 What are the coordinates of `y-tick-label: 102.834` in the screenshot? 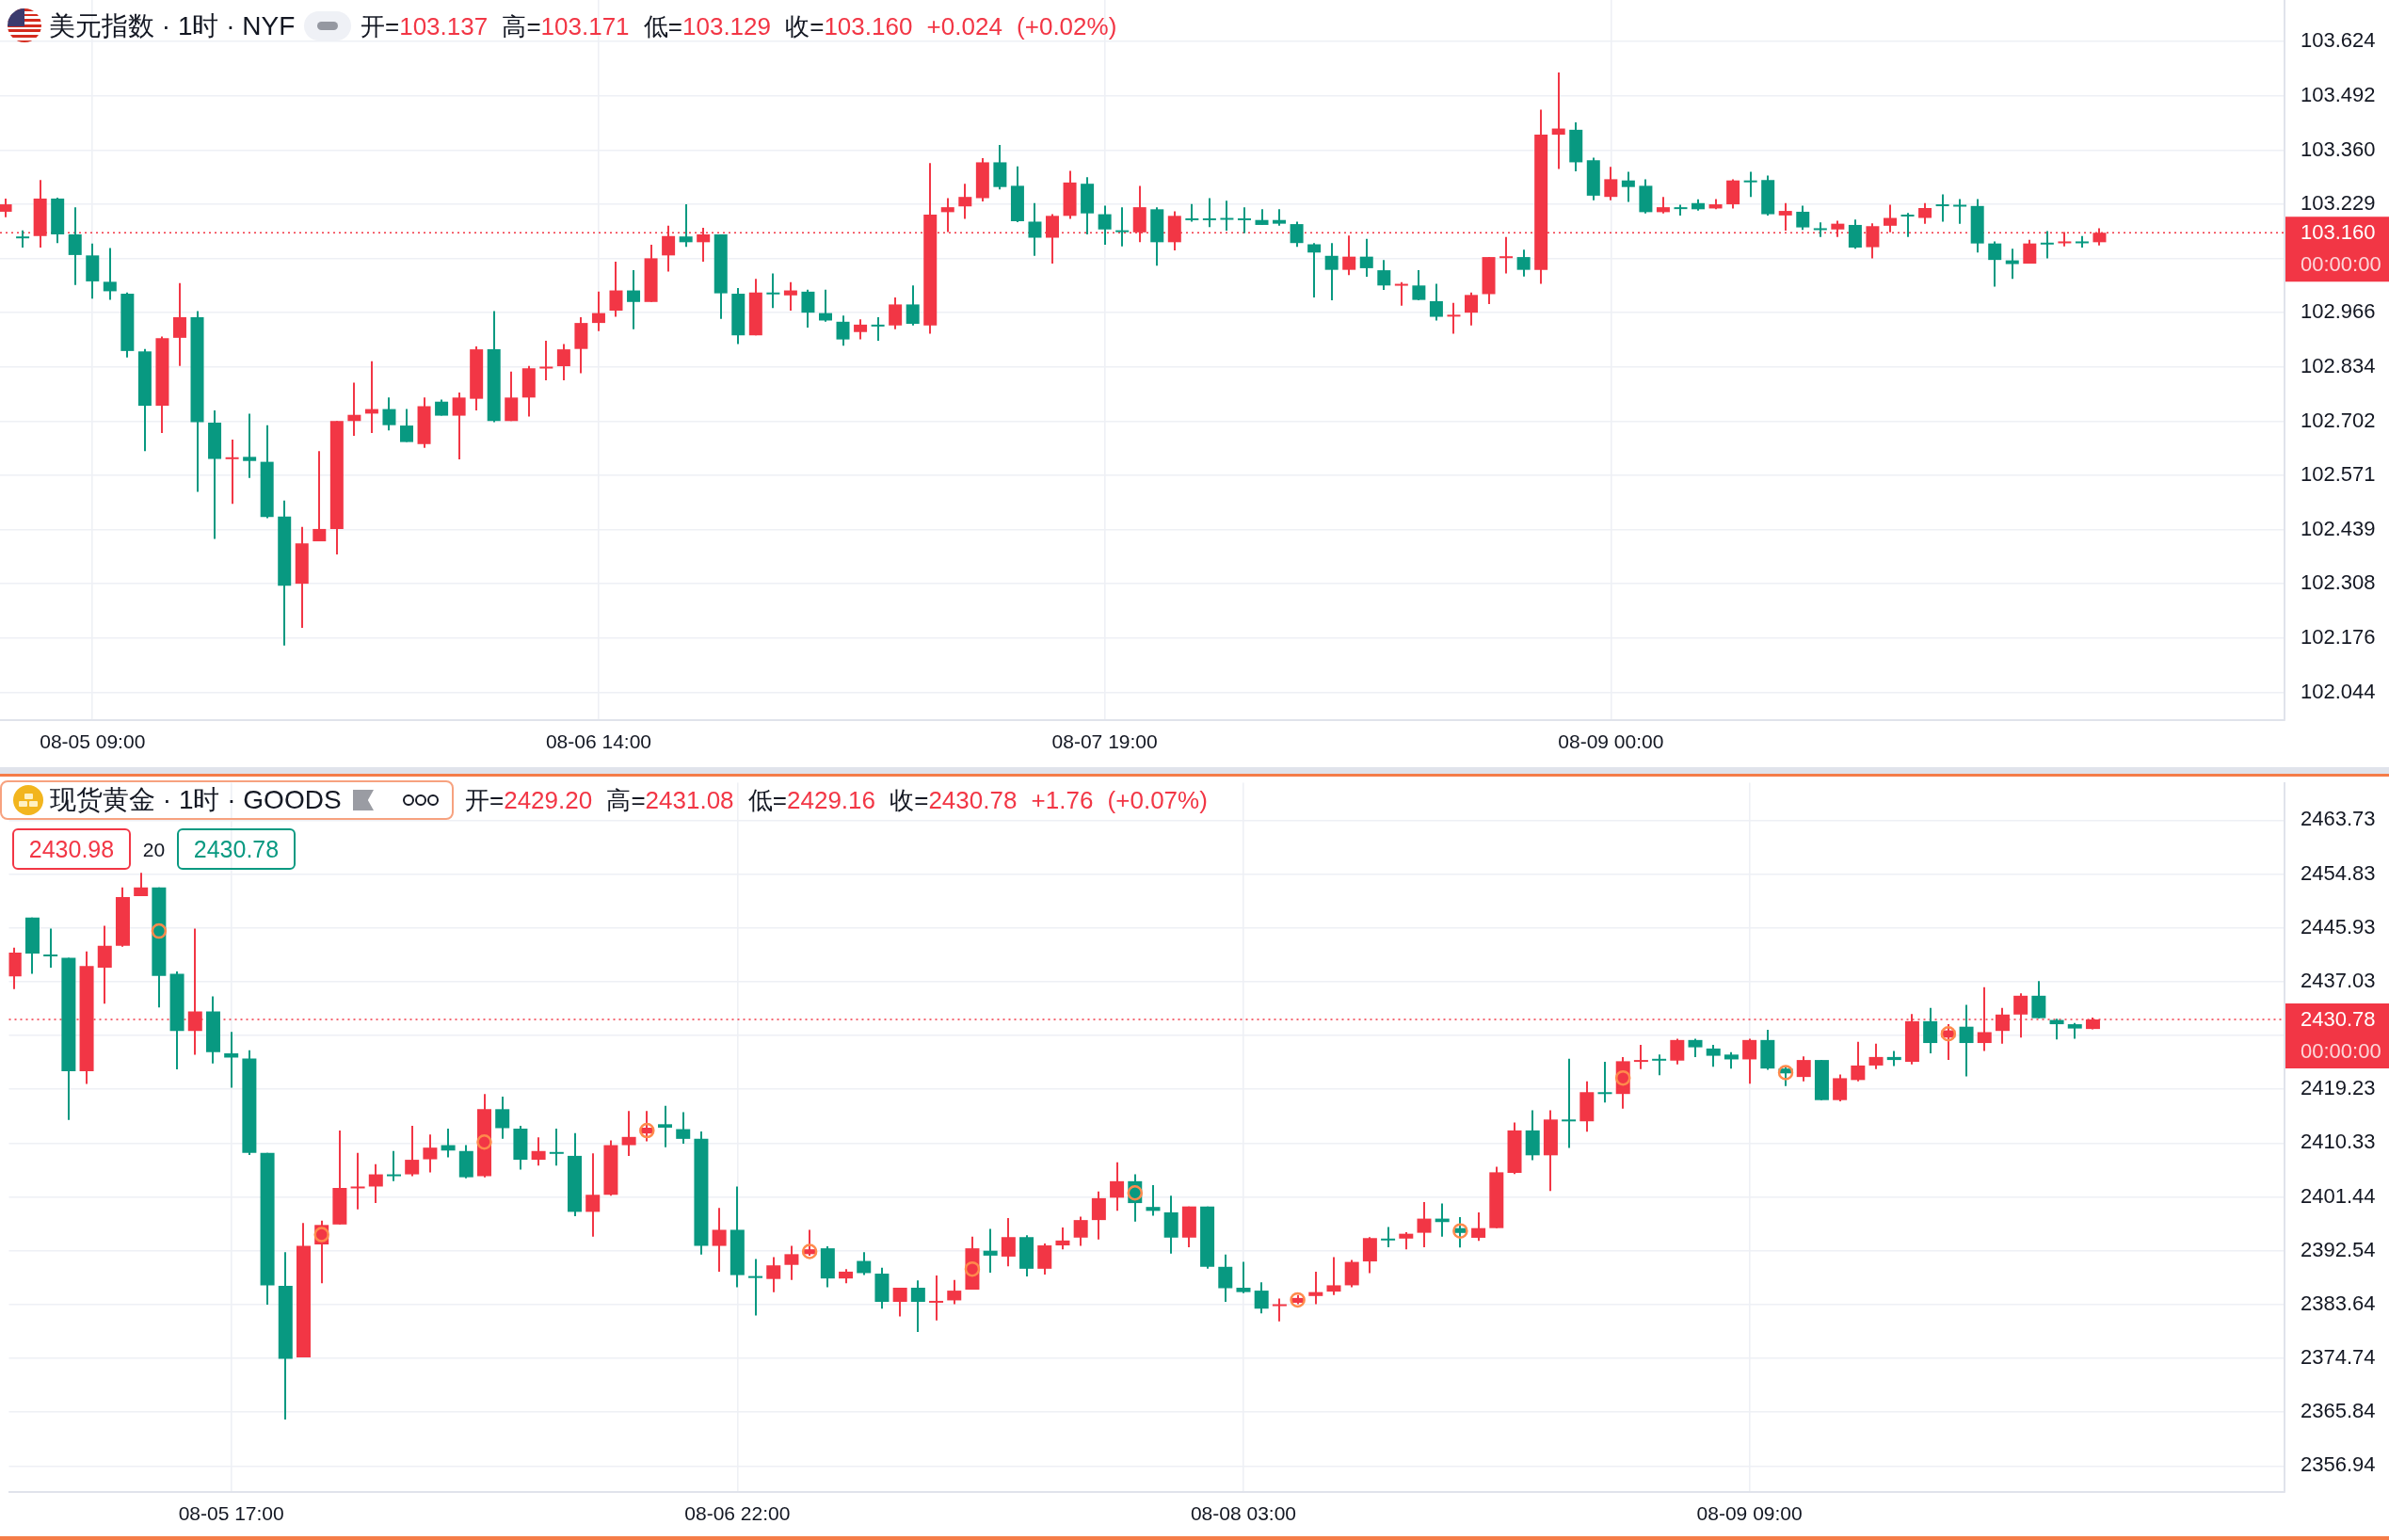 It's located at (2338, 365).